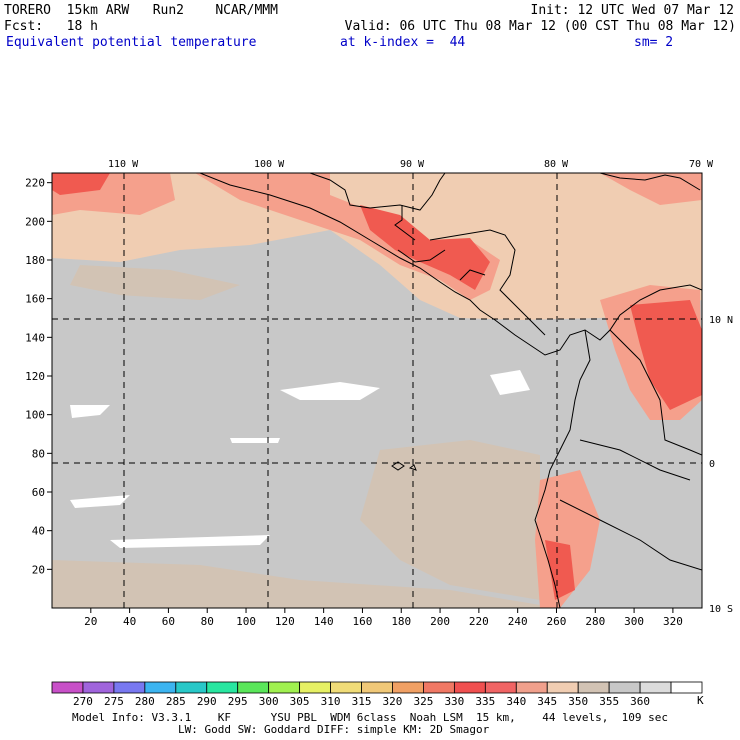  What do you see at coordinates (269, 701) in the screenshot?
I see `colorbar-label: 300` at bounding box center [269, 701].